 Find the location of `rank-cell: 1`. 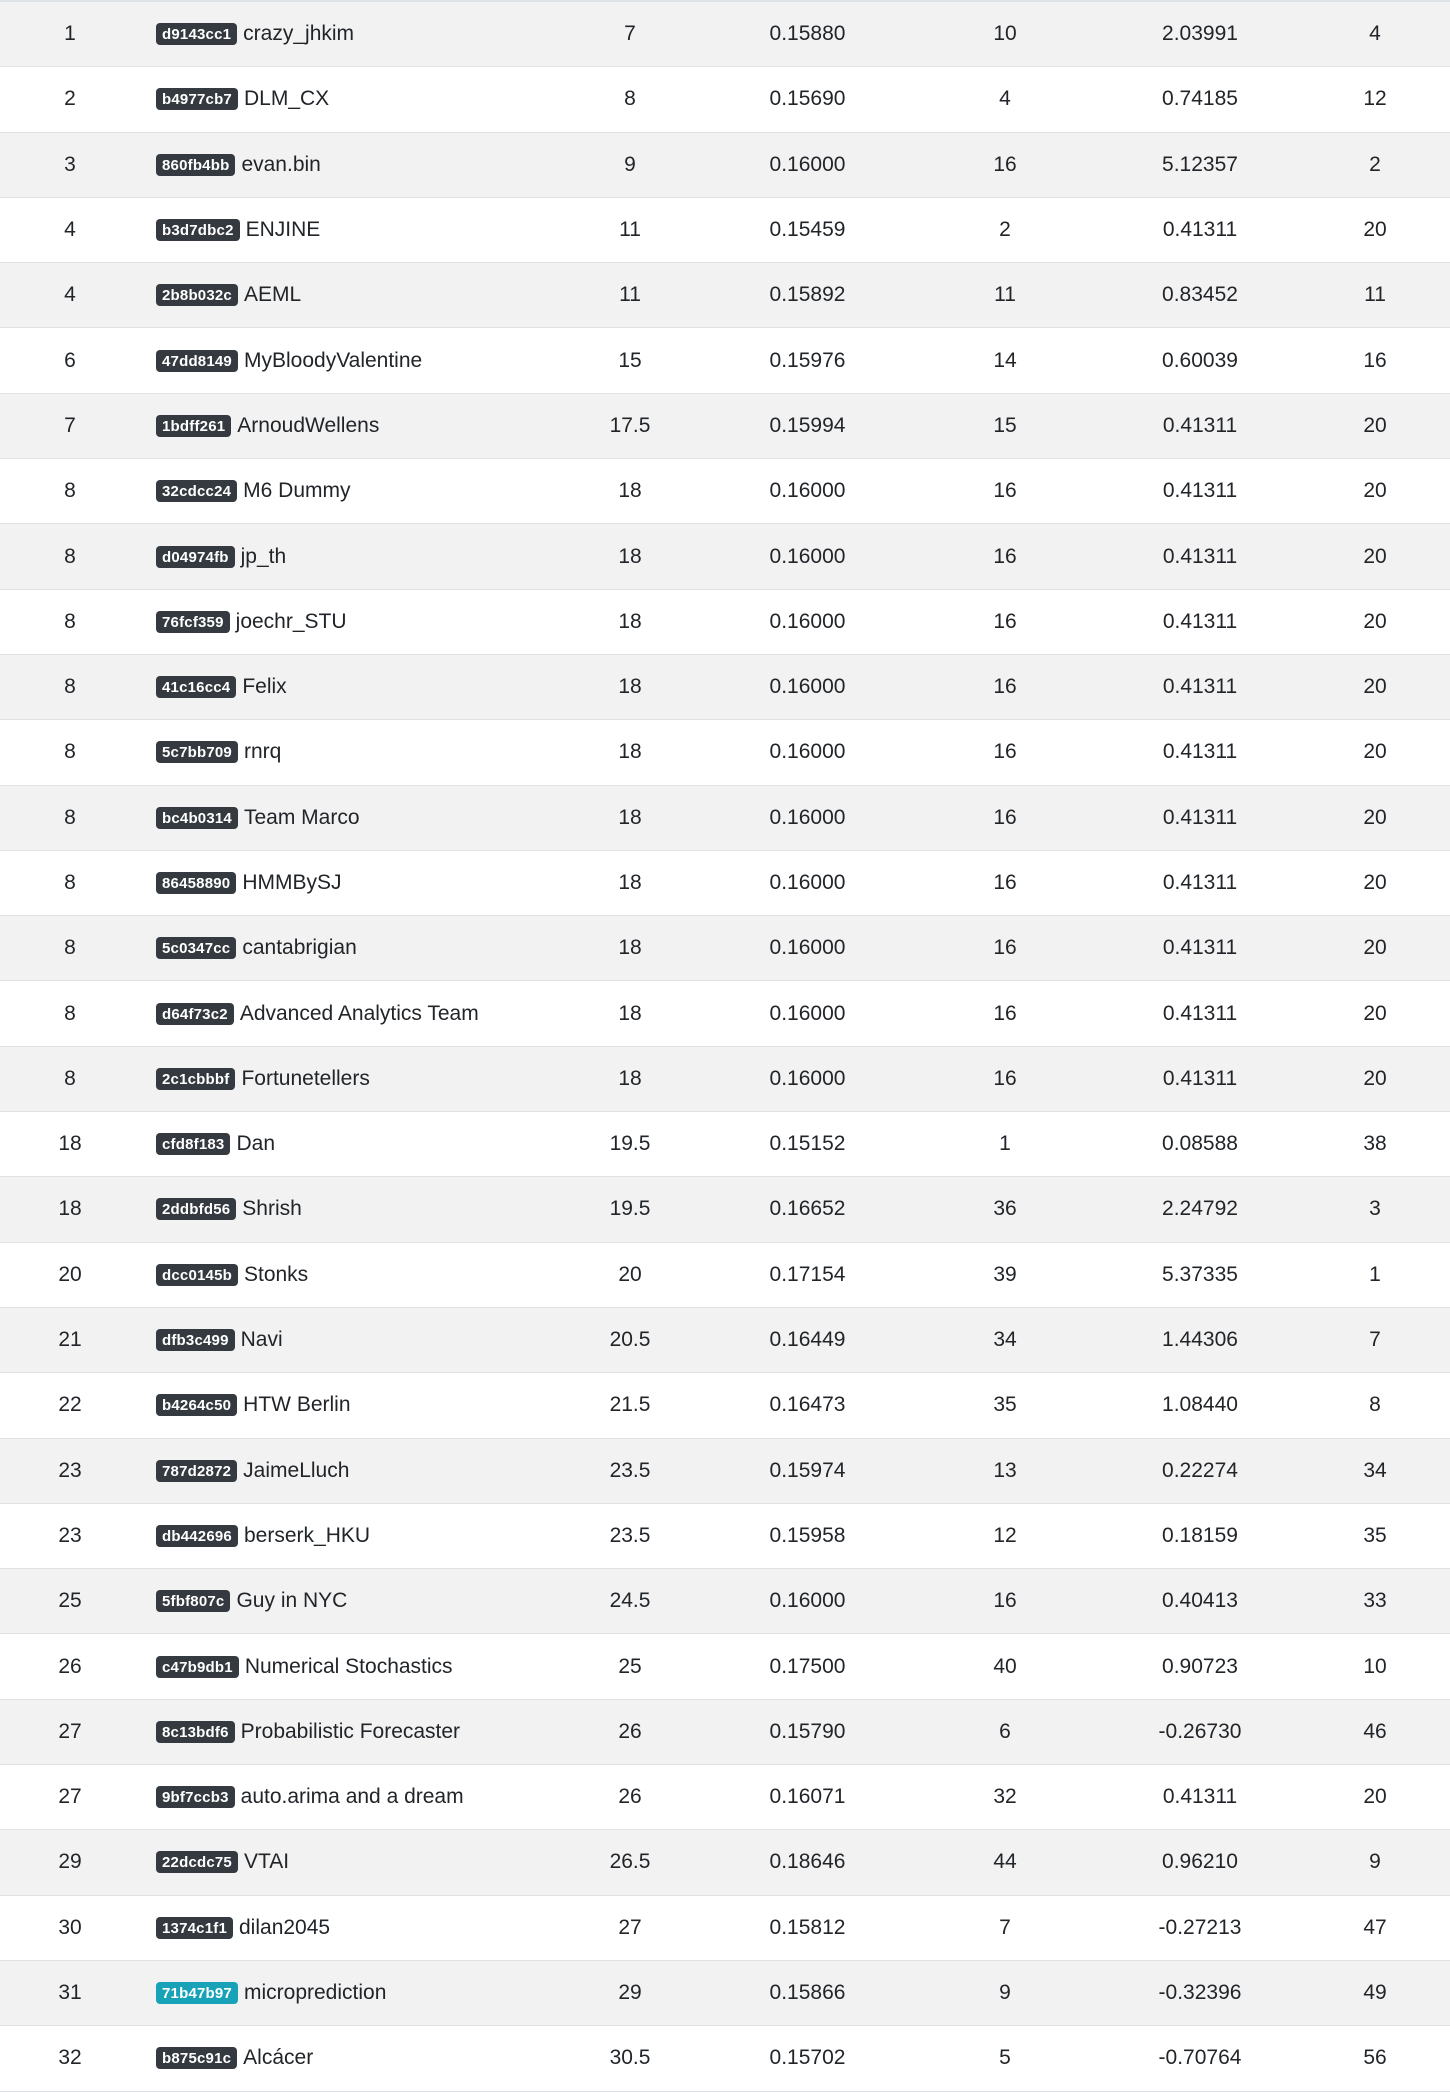

rank-cell: 1 is located at coordinates (70, 34).